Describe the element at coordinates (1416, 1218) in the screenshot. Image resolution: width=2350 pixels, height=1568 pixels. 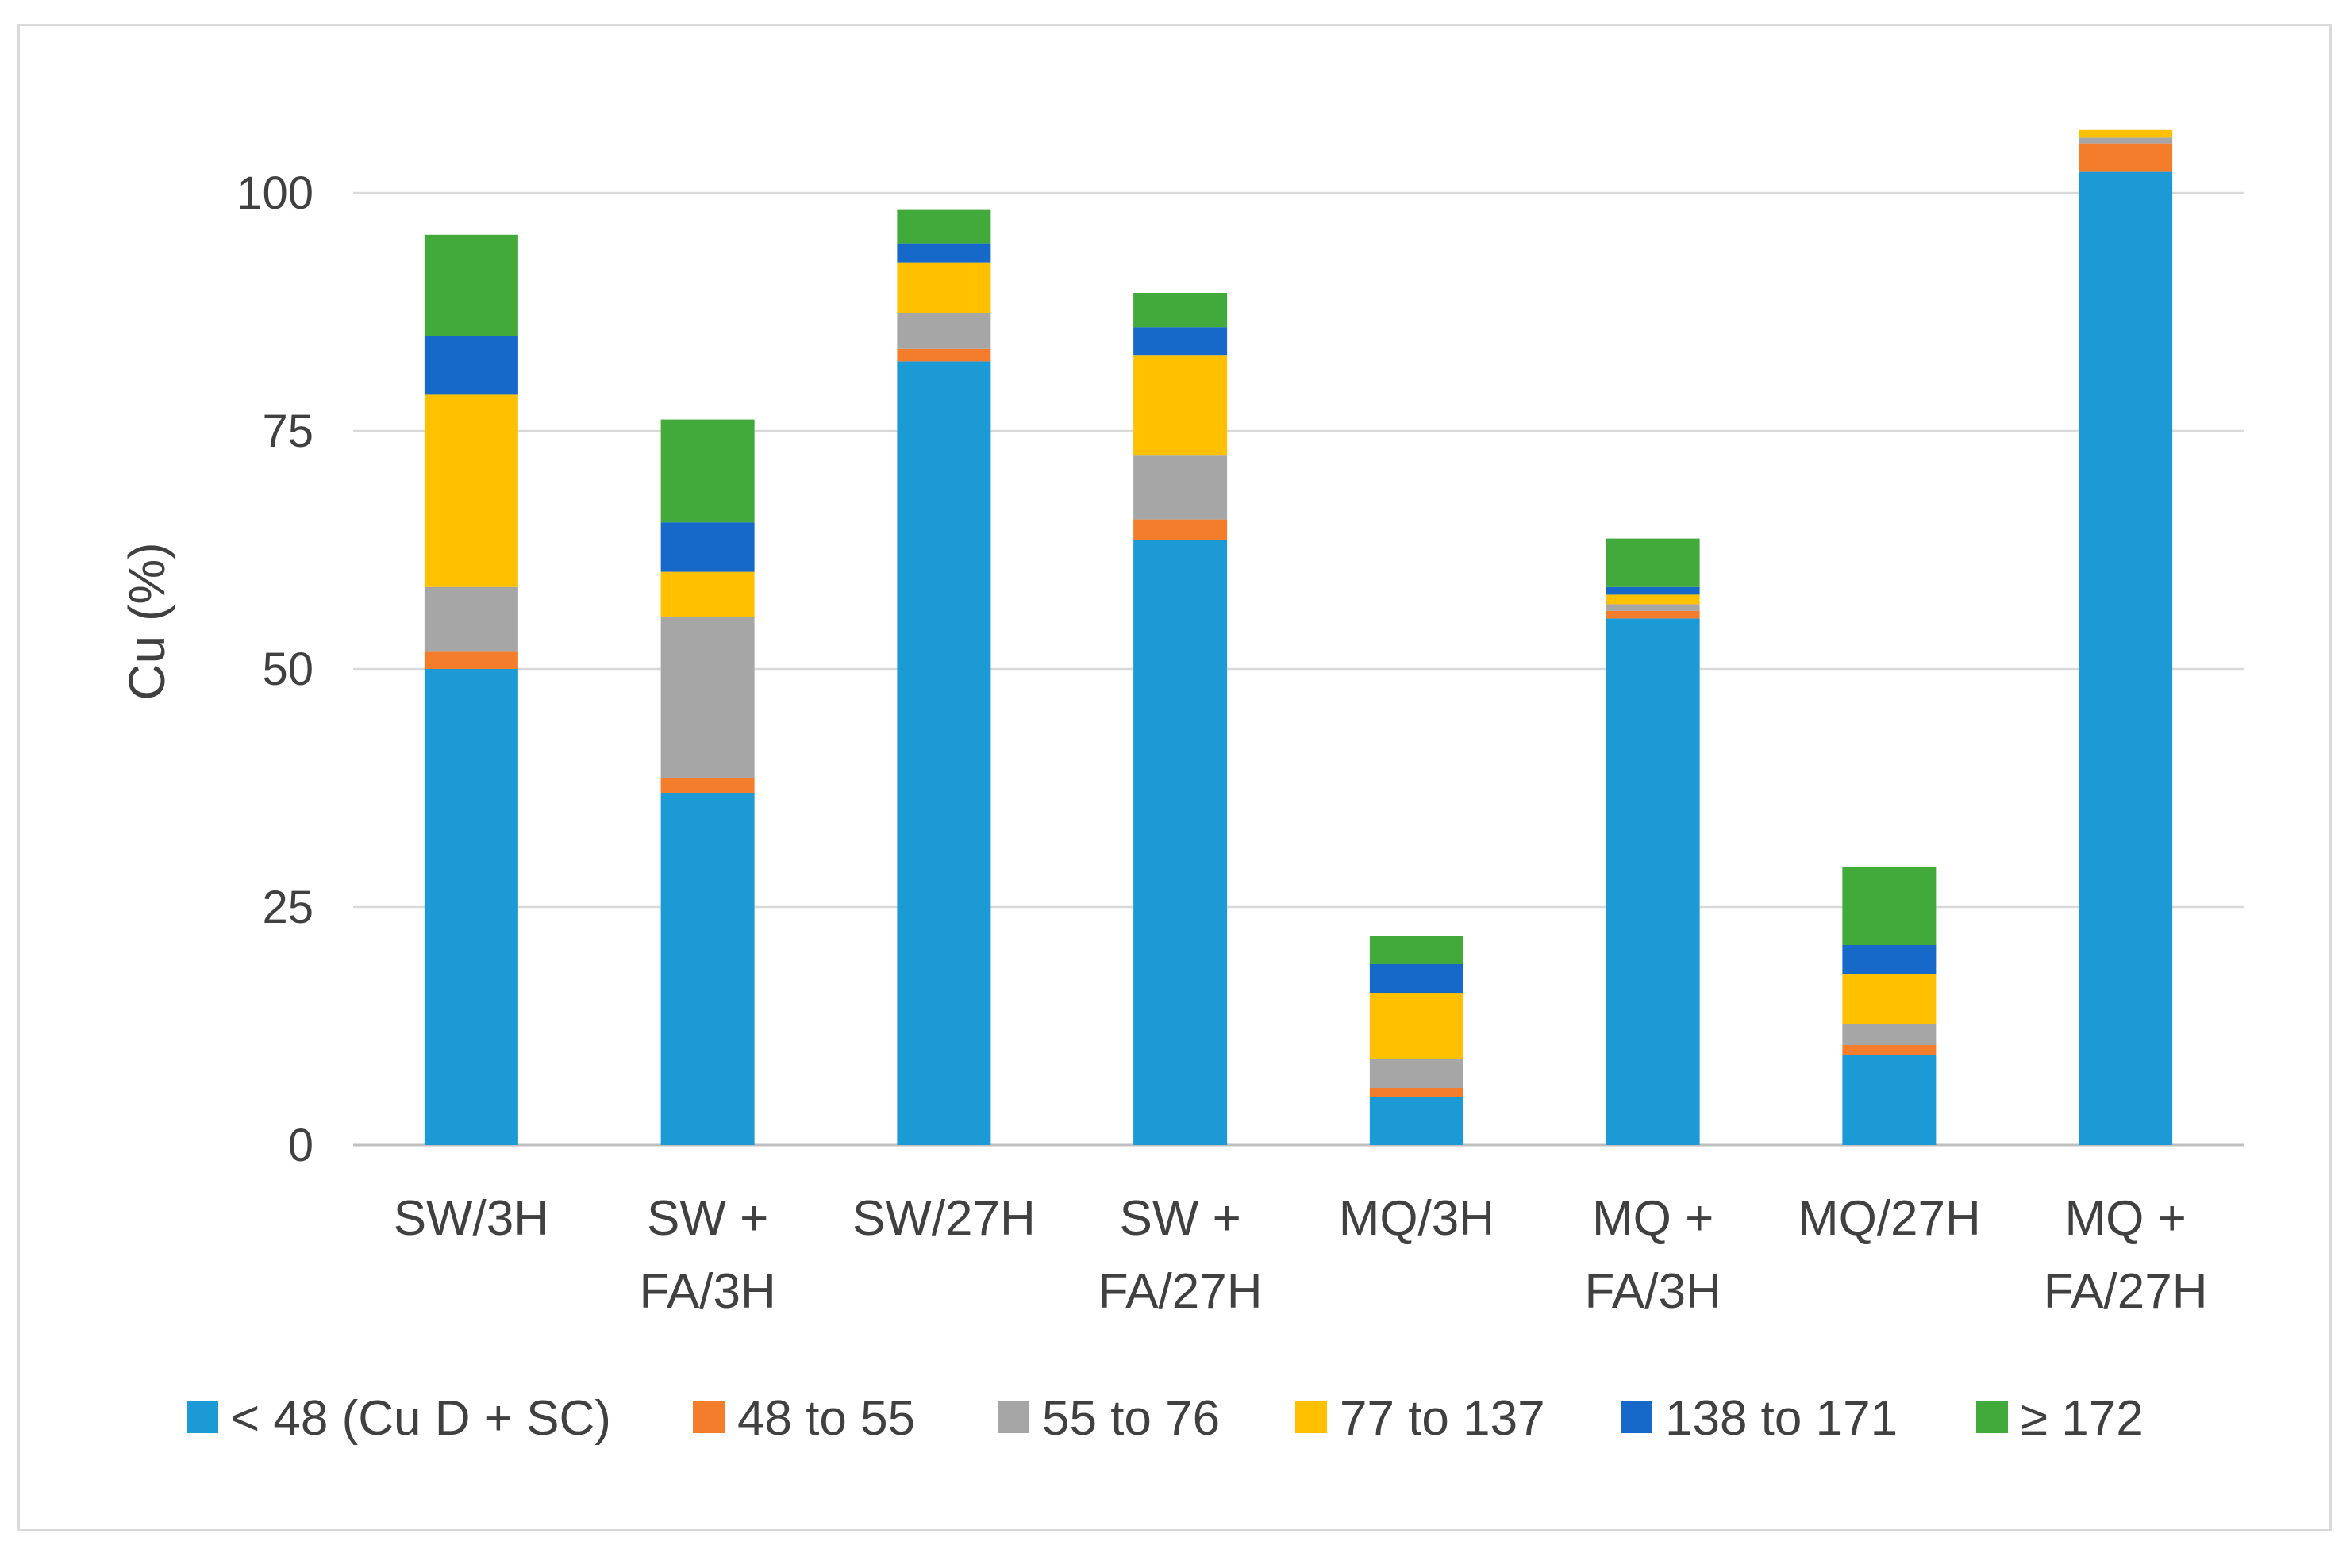
I see `x-category-label: MQ/3H` at that location.